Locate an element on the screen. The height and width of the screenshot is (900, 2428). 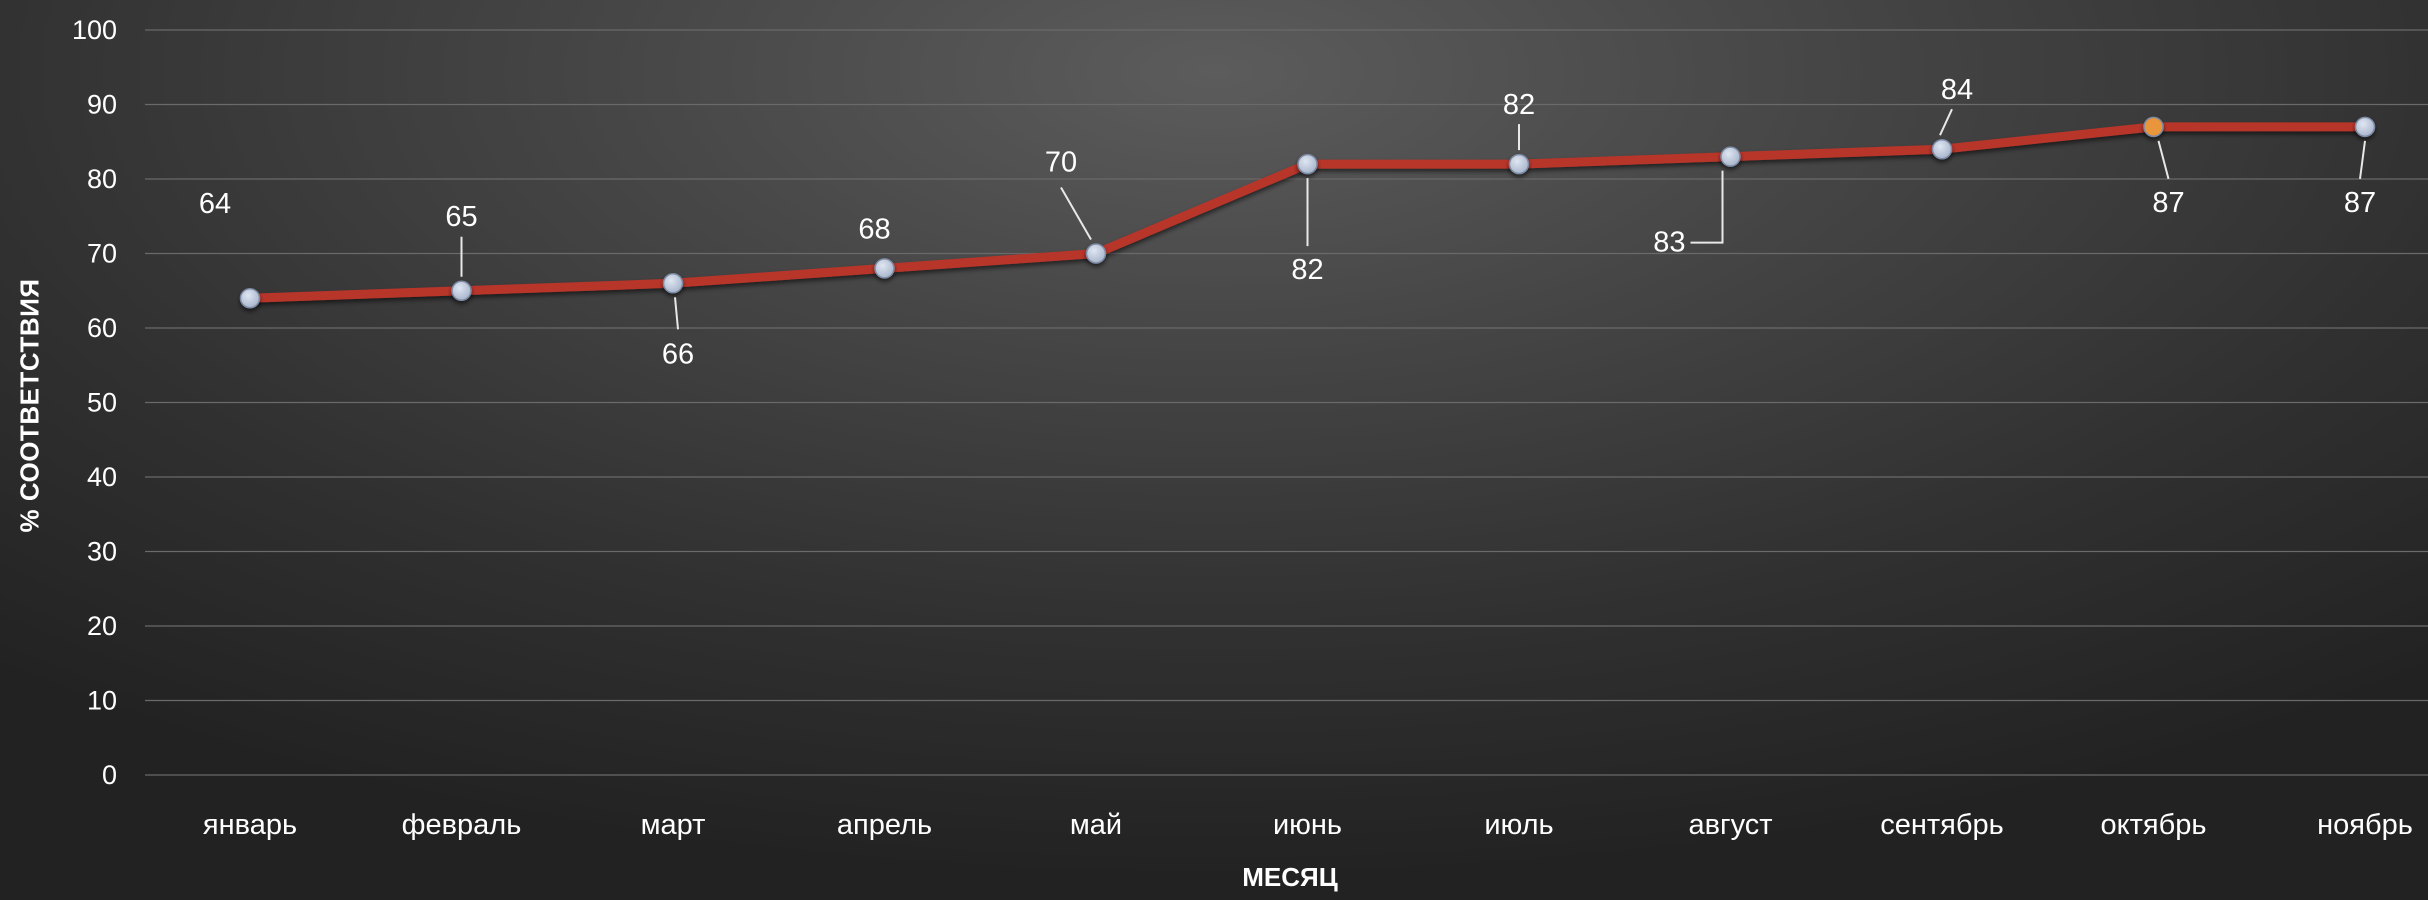
y-tick-label-40: 40 is located at coordinates (102, 477).